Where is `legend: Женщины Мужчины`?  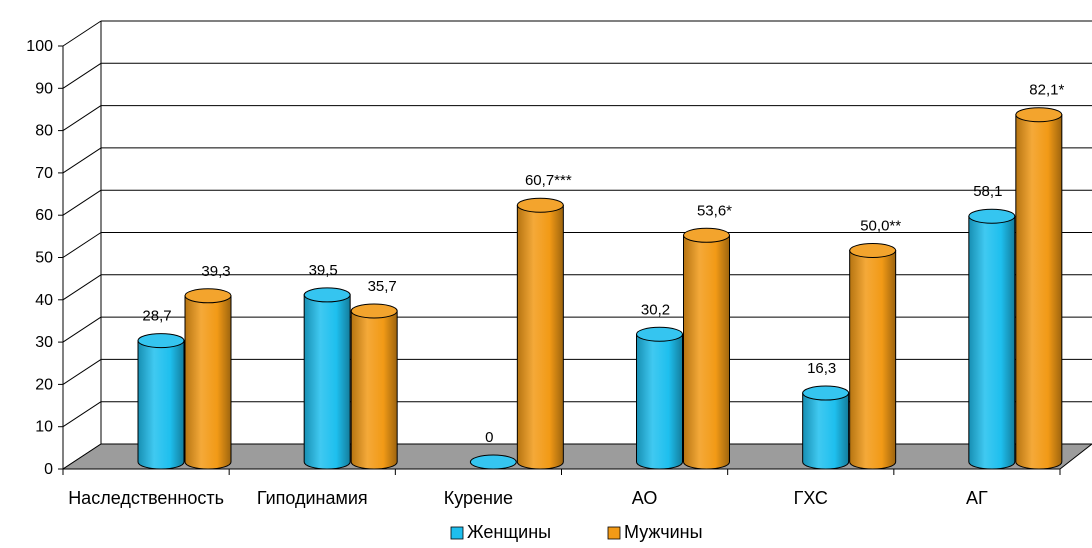 legend: Женщины Мужчины is located at coordinates (576, 532).